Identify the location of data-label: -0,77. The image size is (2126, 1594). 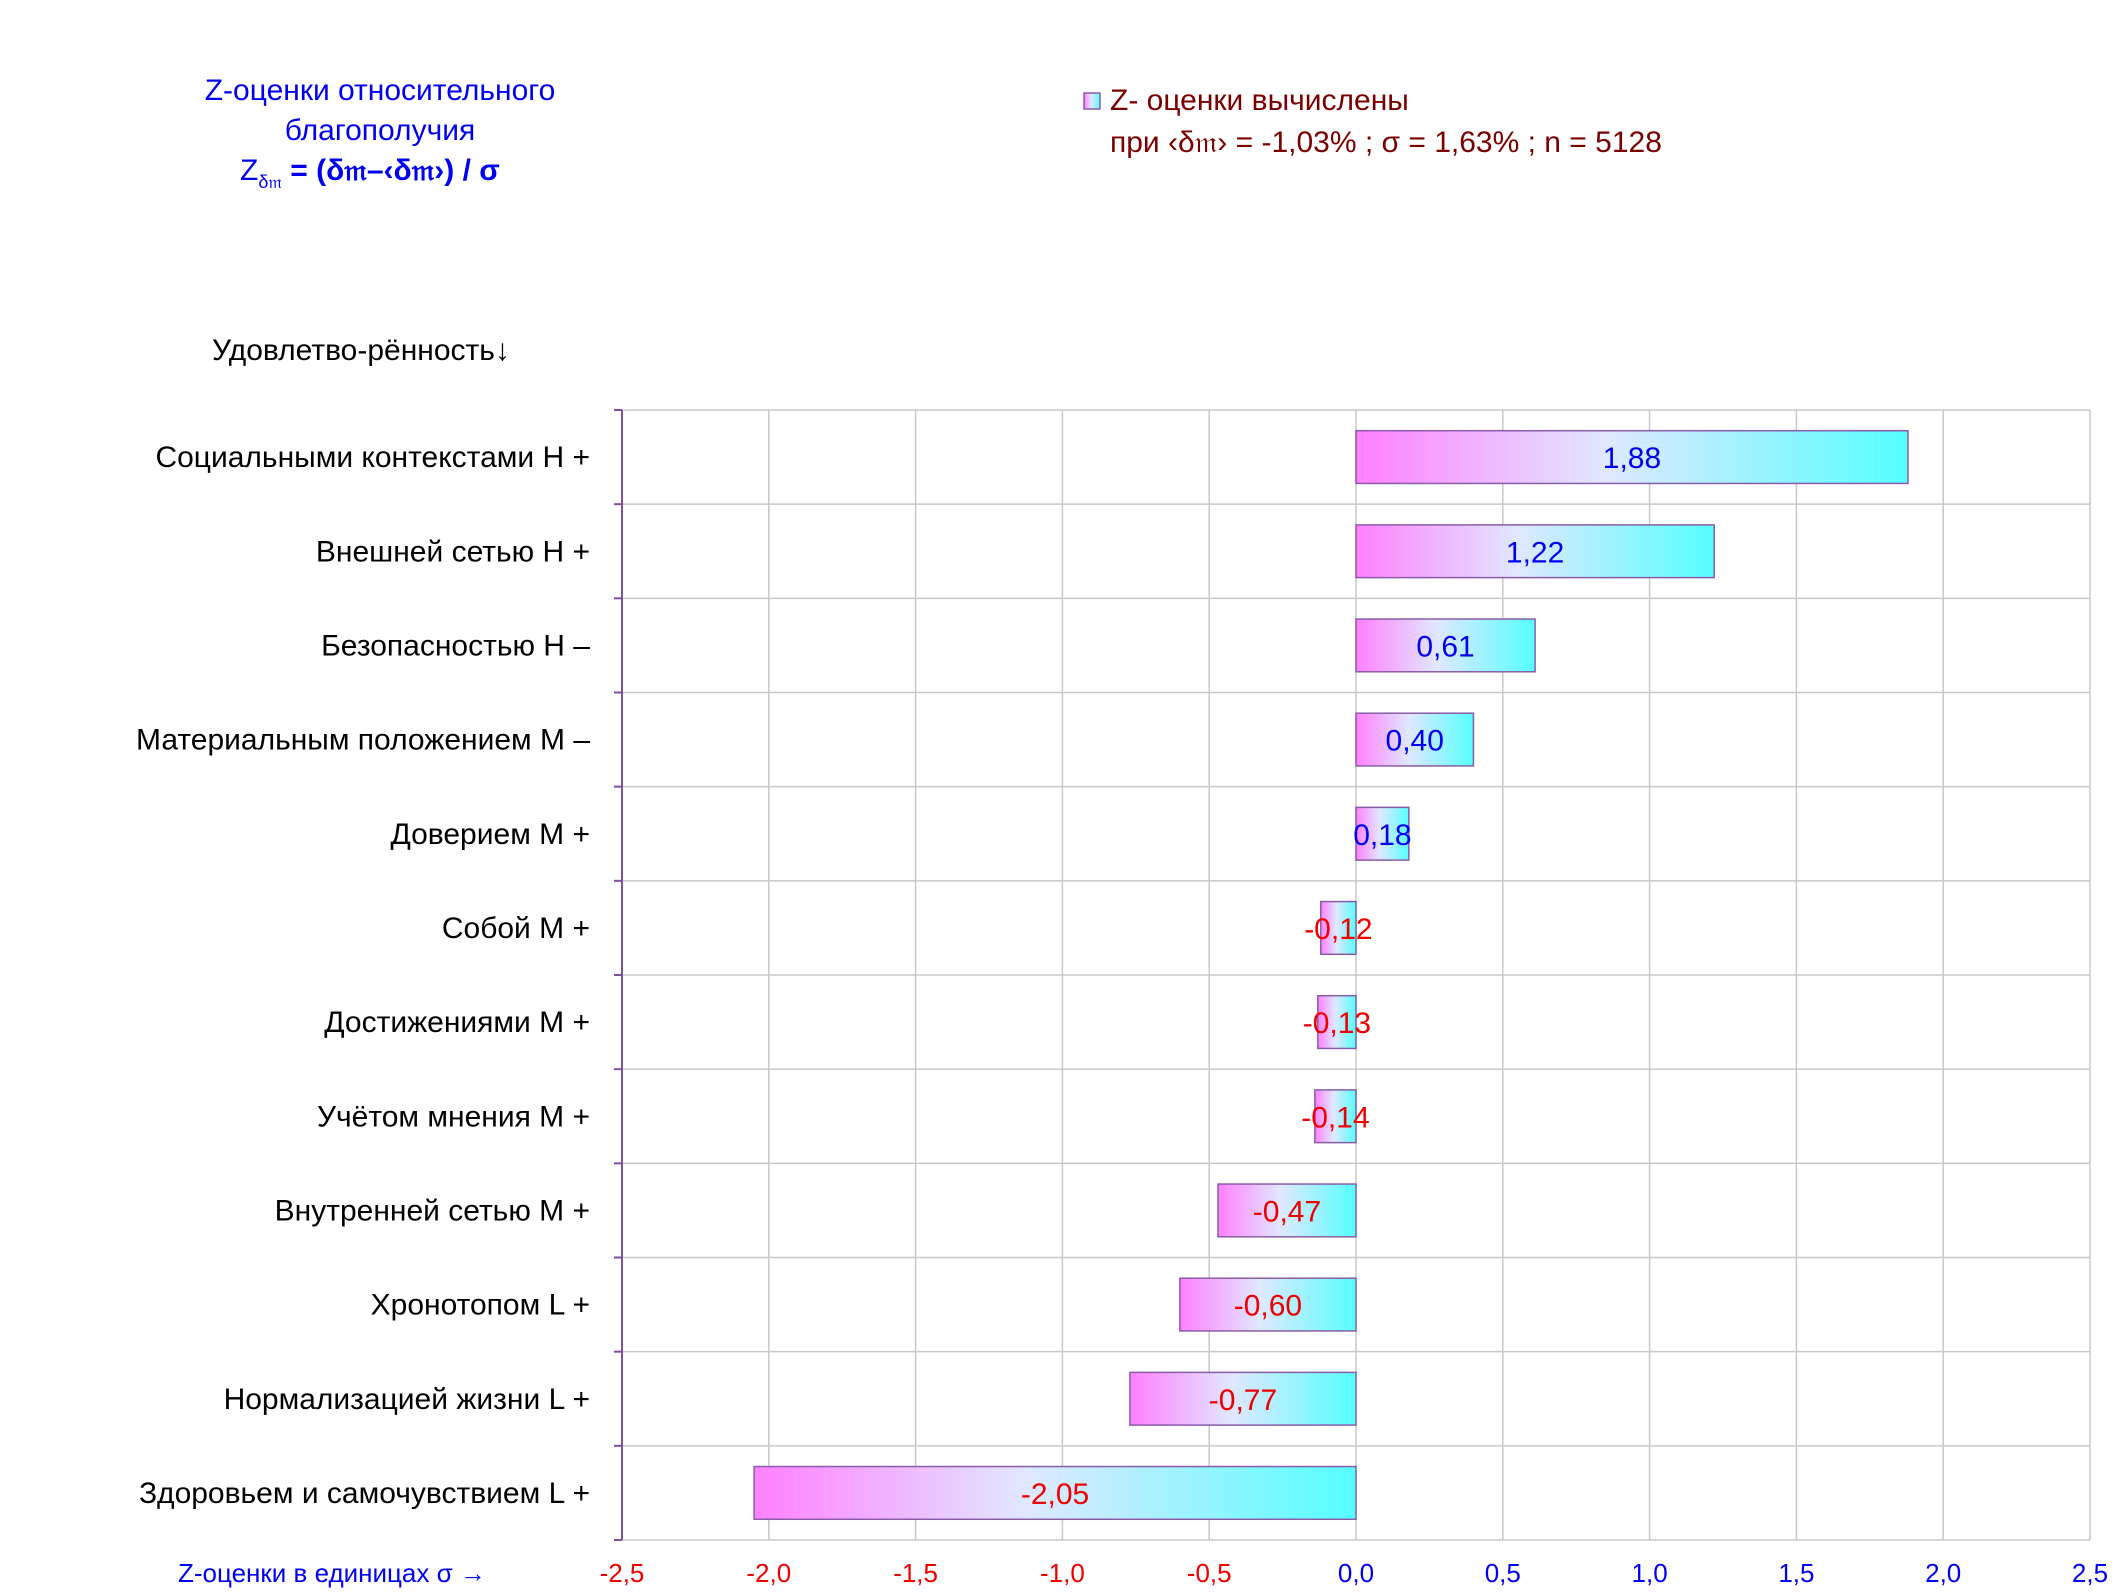
(1243, 1400).